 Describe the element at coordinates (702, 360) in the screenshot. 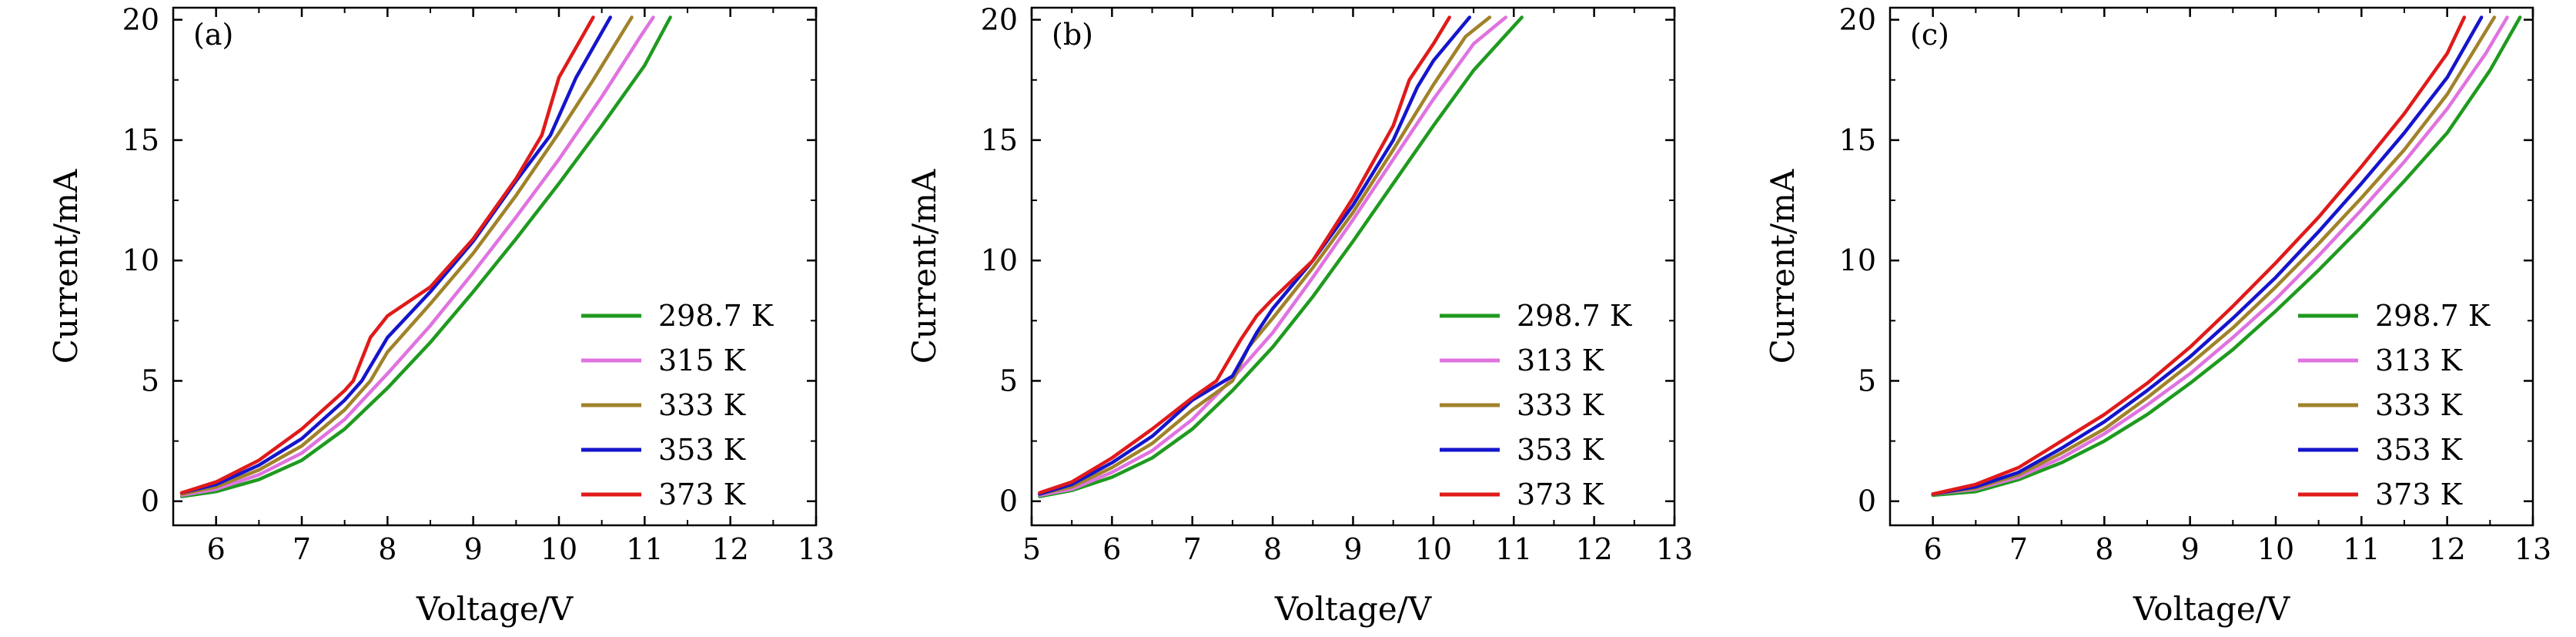

I see `legend-label: 315 K` at that location.